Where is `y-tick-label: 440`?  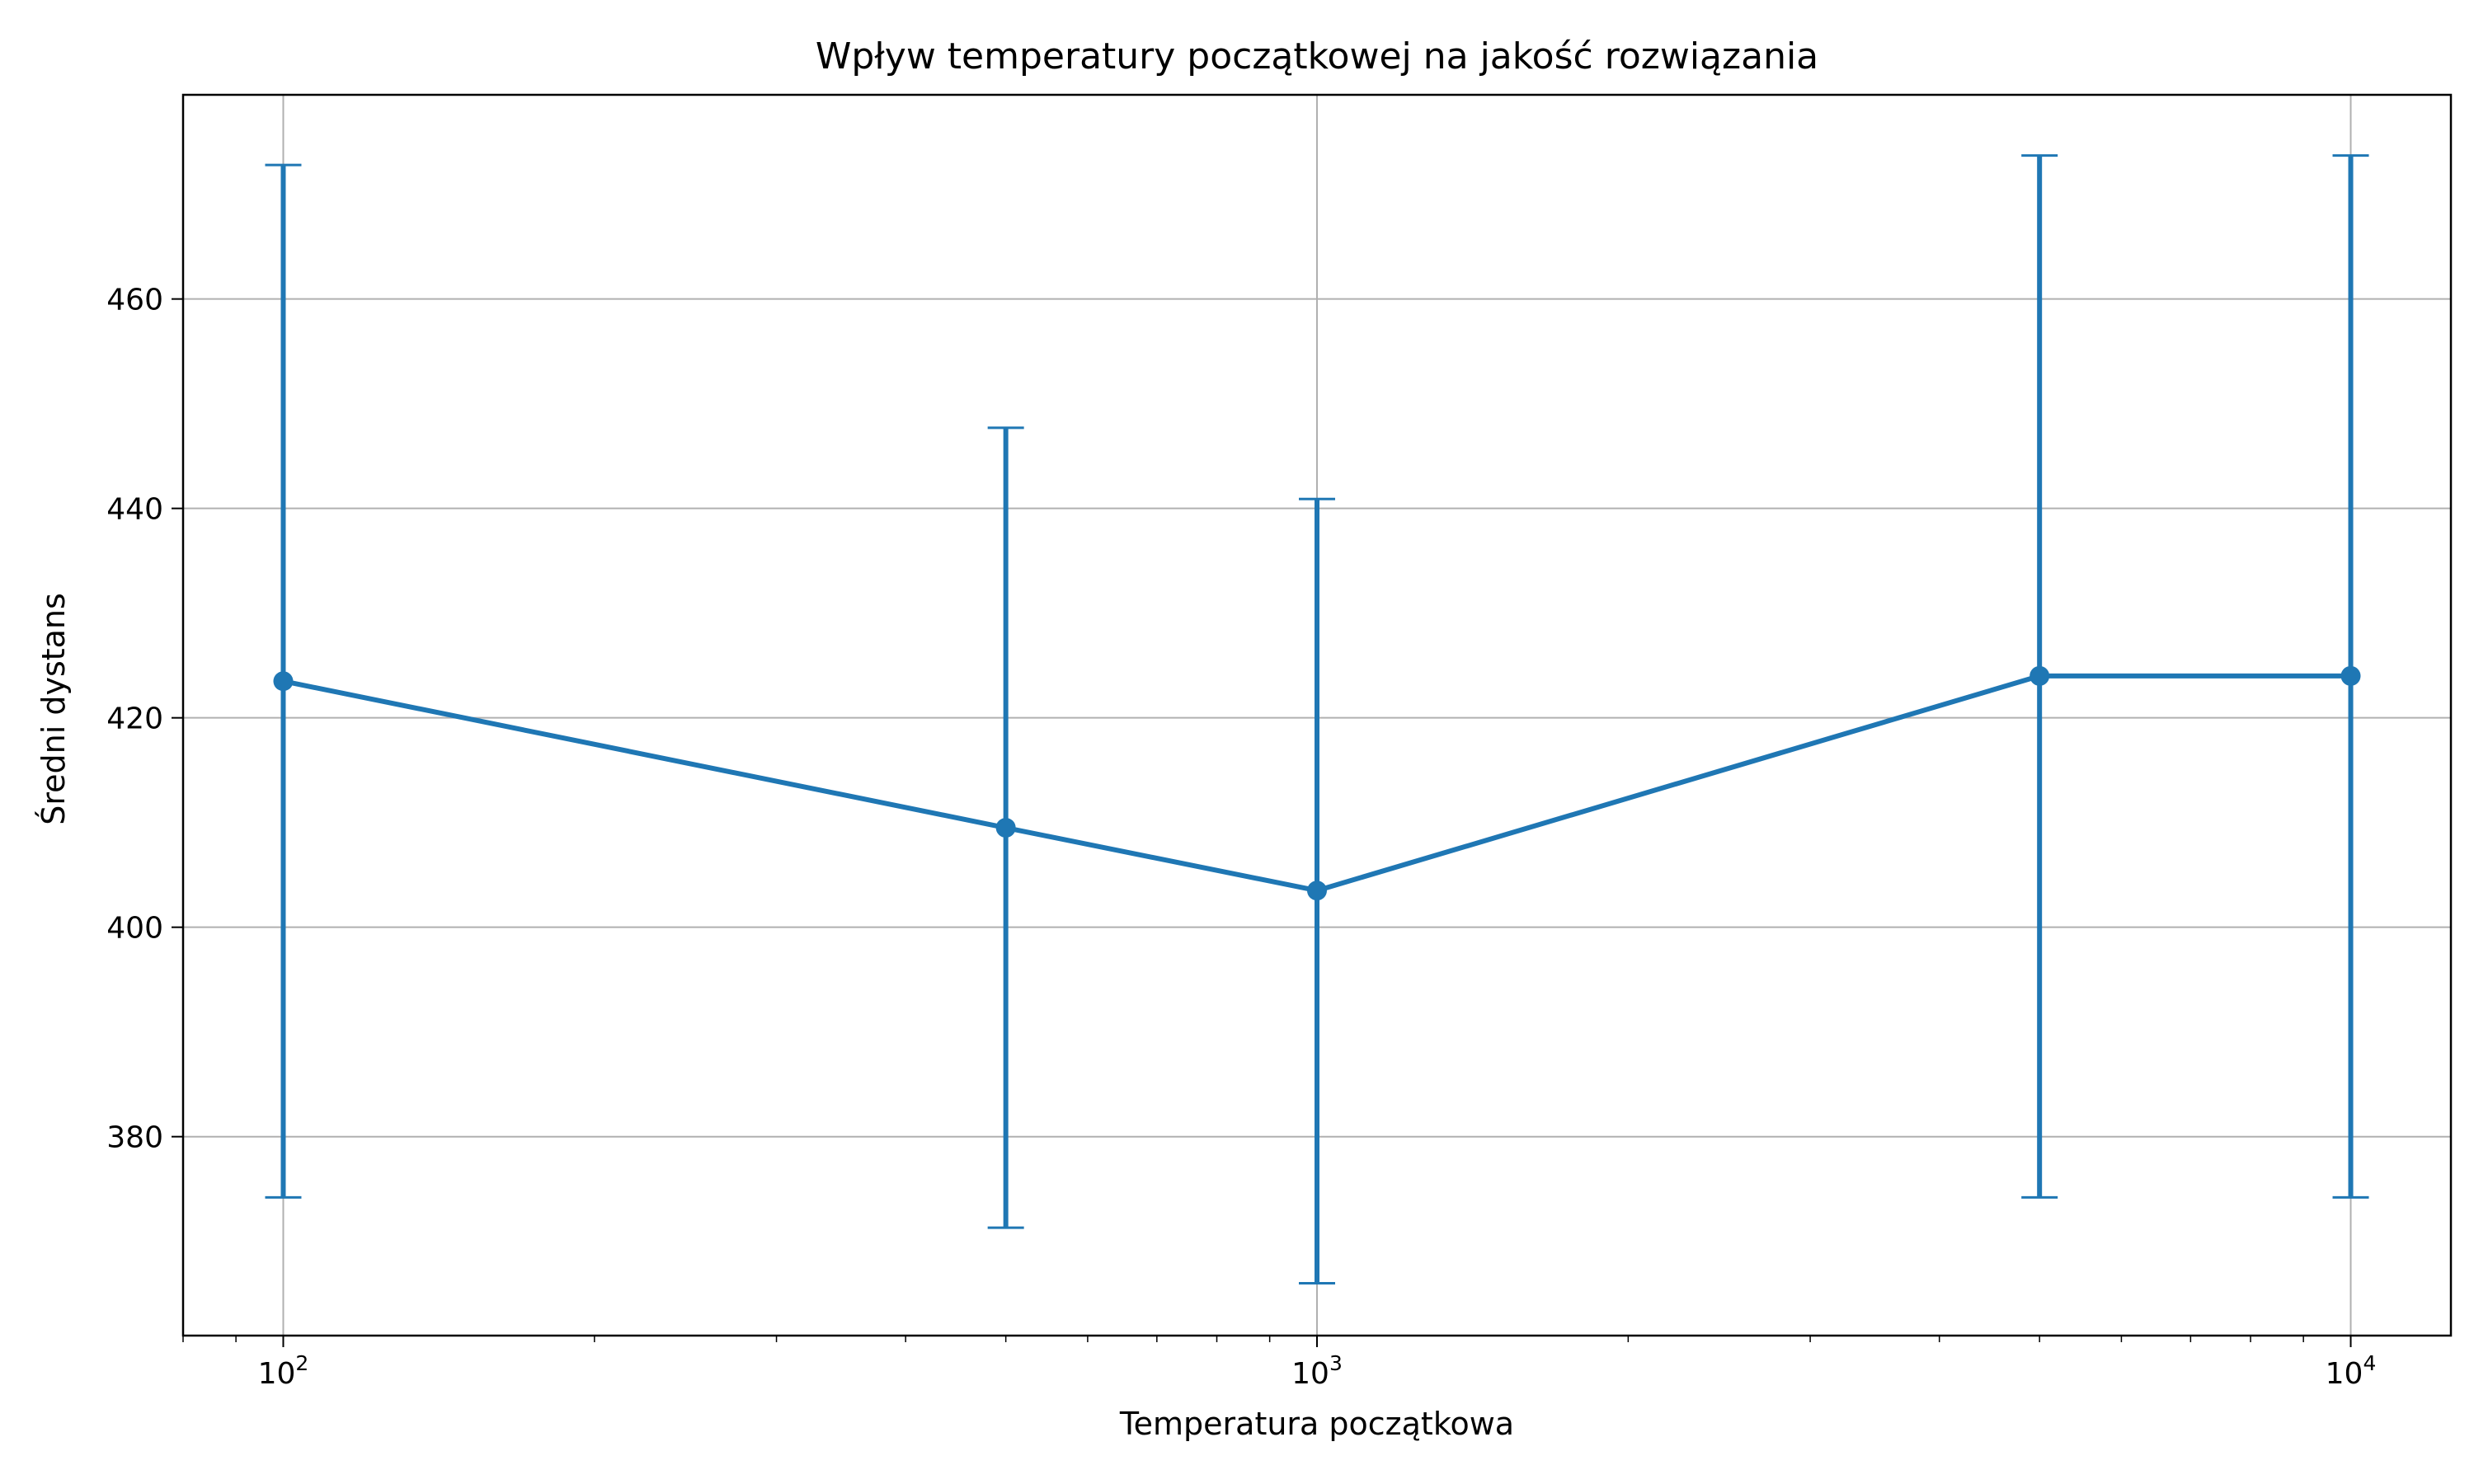
y-tick-label: 440 is located at coordinates (134, 510).